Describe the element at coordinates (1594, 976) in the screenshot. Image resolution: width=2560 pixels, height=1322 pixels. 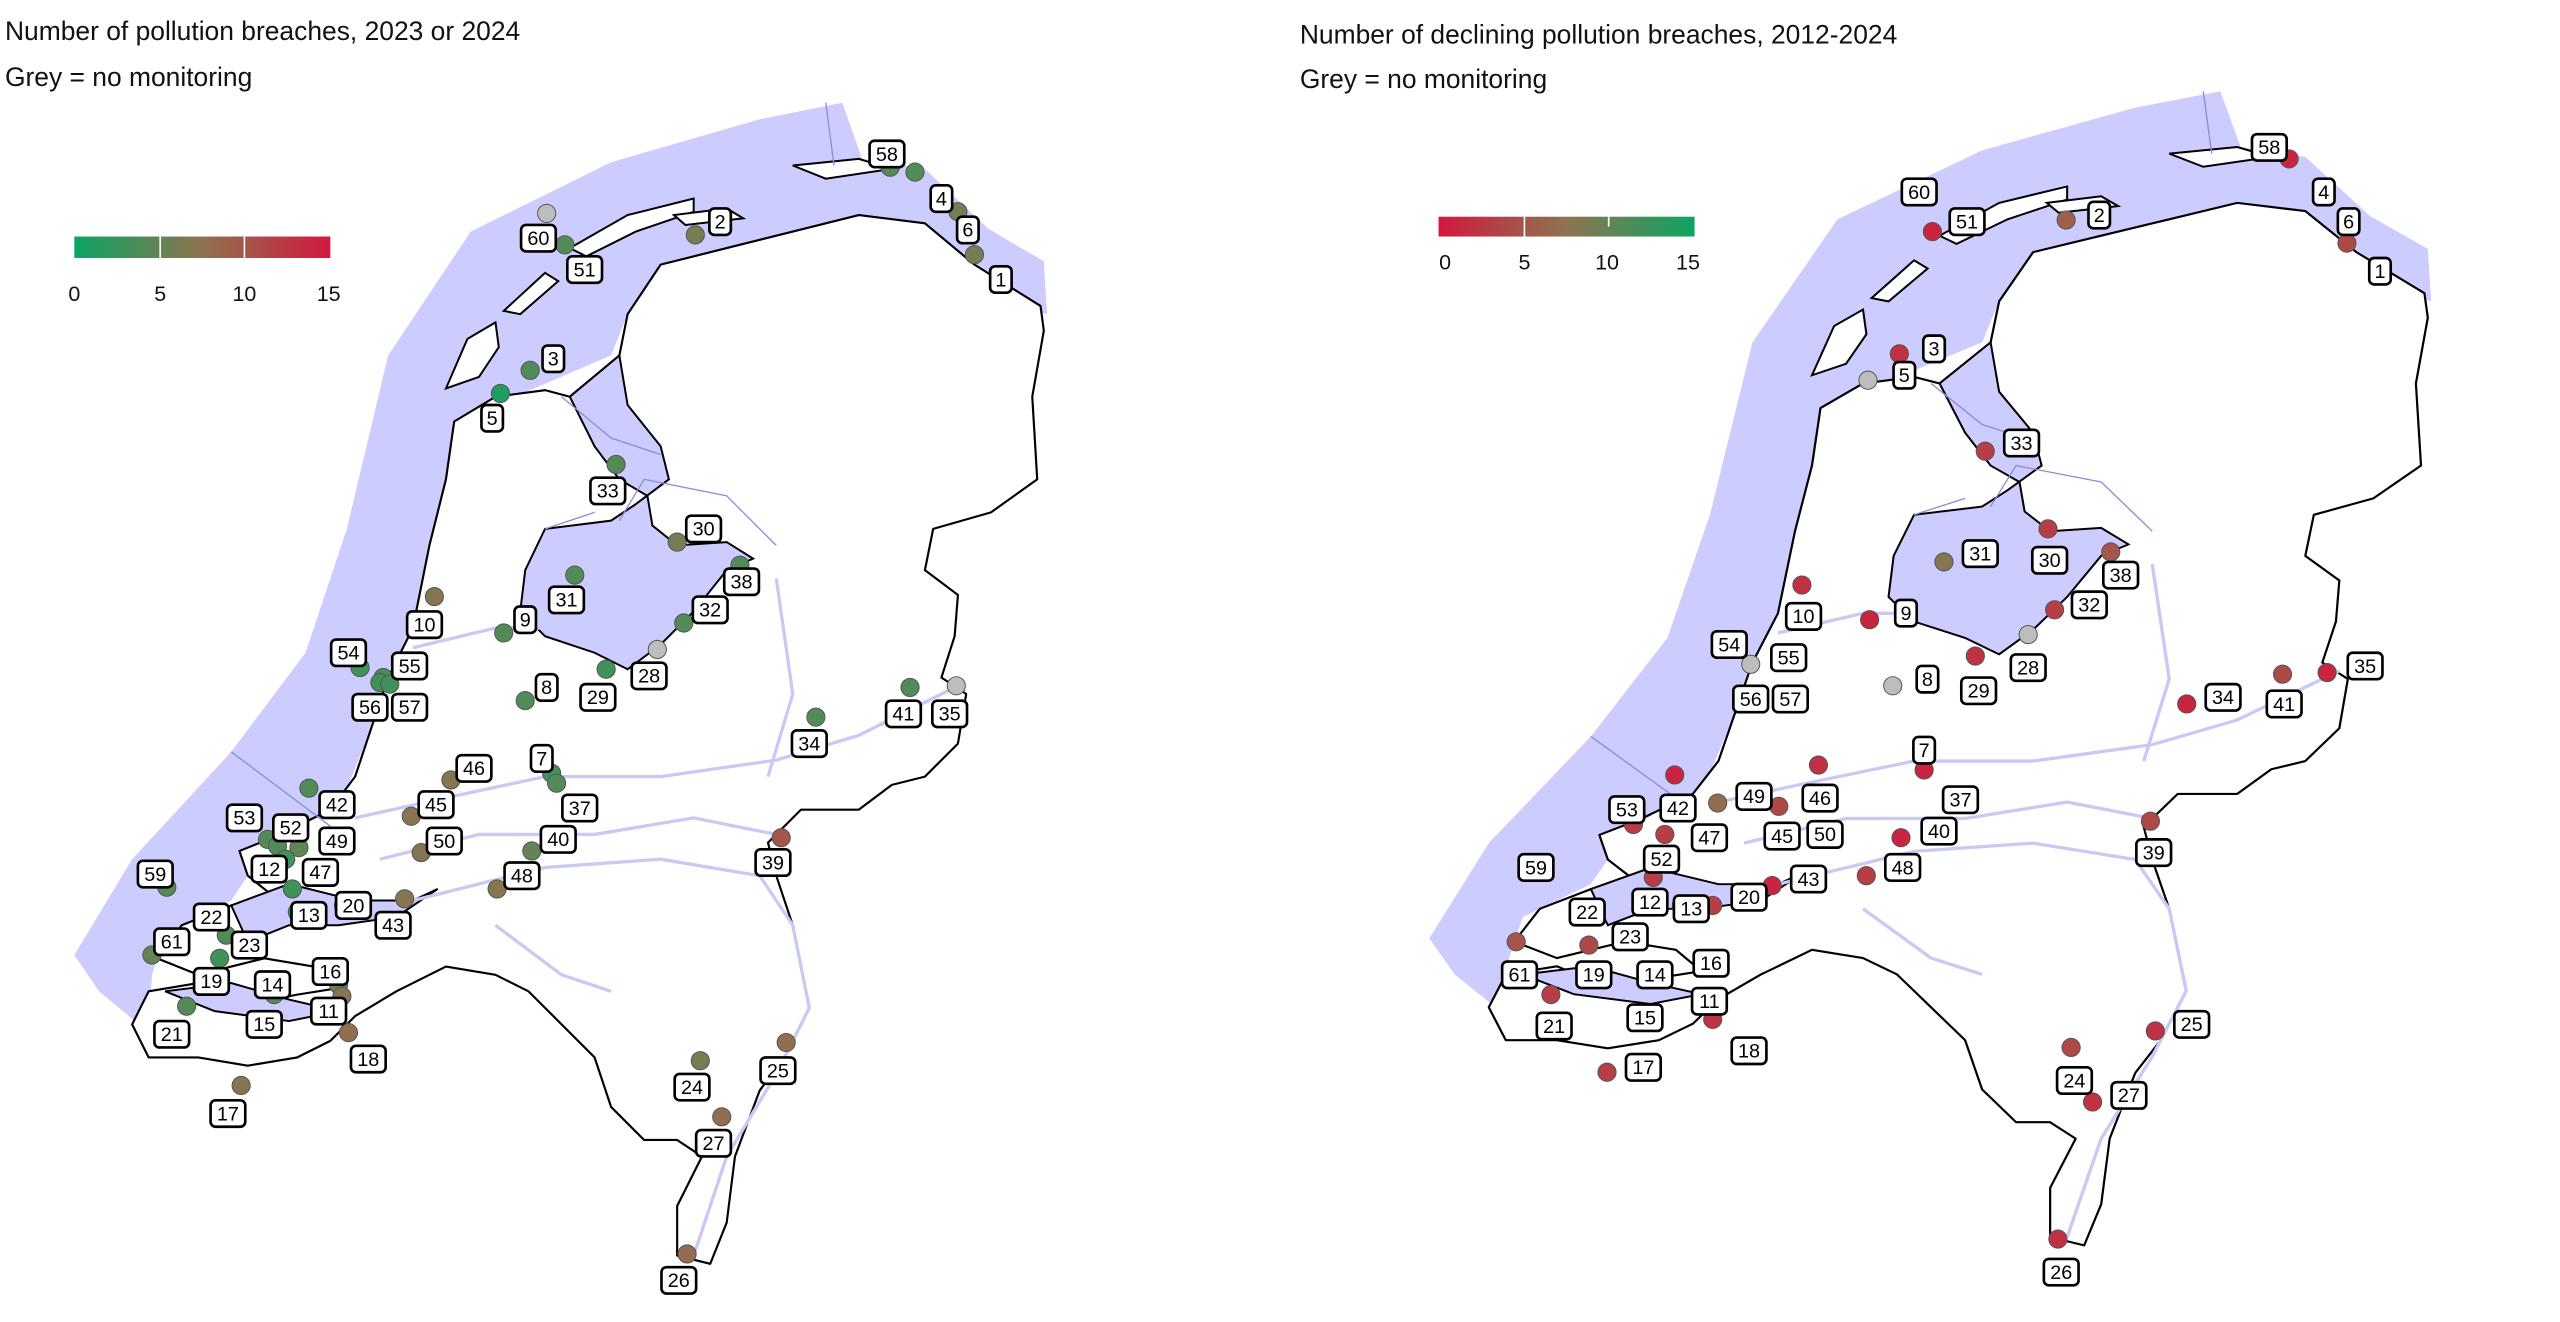
I see `label-text: 19` at that location.